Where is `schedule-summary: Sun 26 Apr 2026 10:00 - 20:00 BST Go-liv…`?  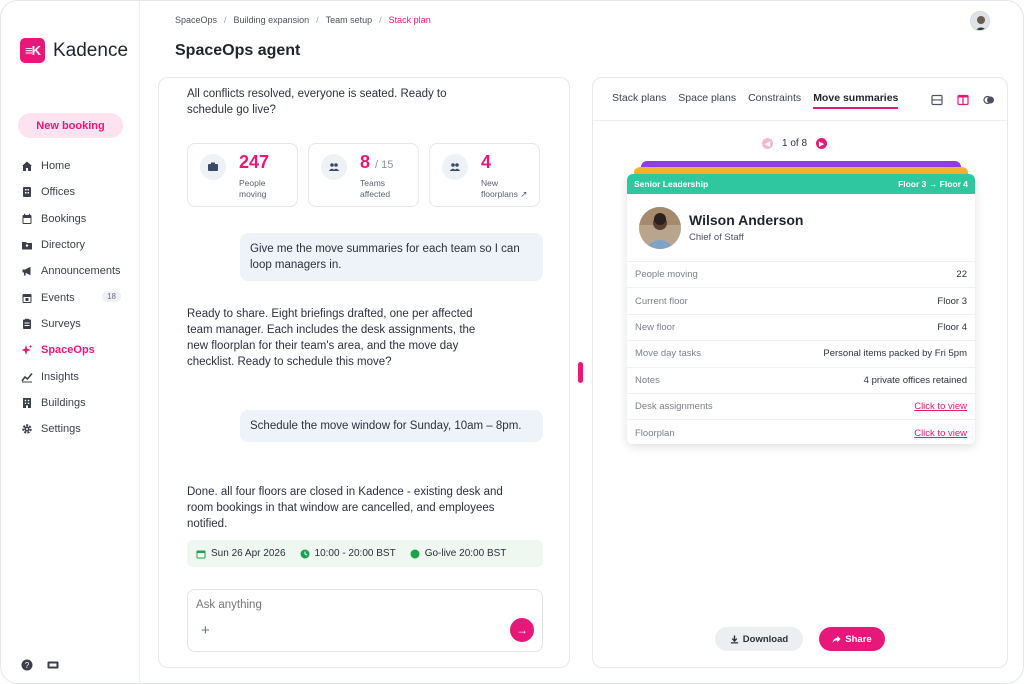
schedule-summary: Sun 26 Apr 2026 10:00 - 20:00 BST Go-liv… is located at coordinates (365, 553).